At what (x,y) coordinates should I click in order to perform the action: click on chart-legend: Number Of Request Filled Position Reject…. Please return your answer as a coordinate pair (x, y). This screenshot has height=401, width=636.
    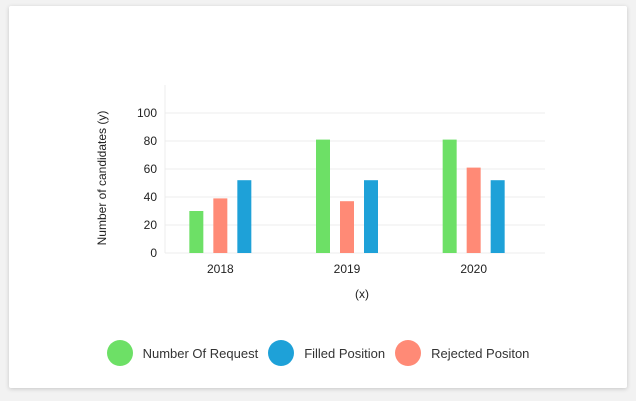
    Looking at the image, I should click on (318, 353).